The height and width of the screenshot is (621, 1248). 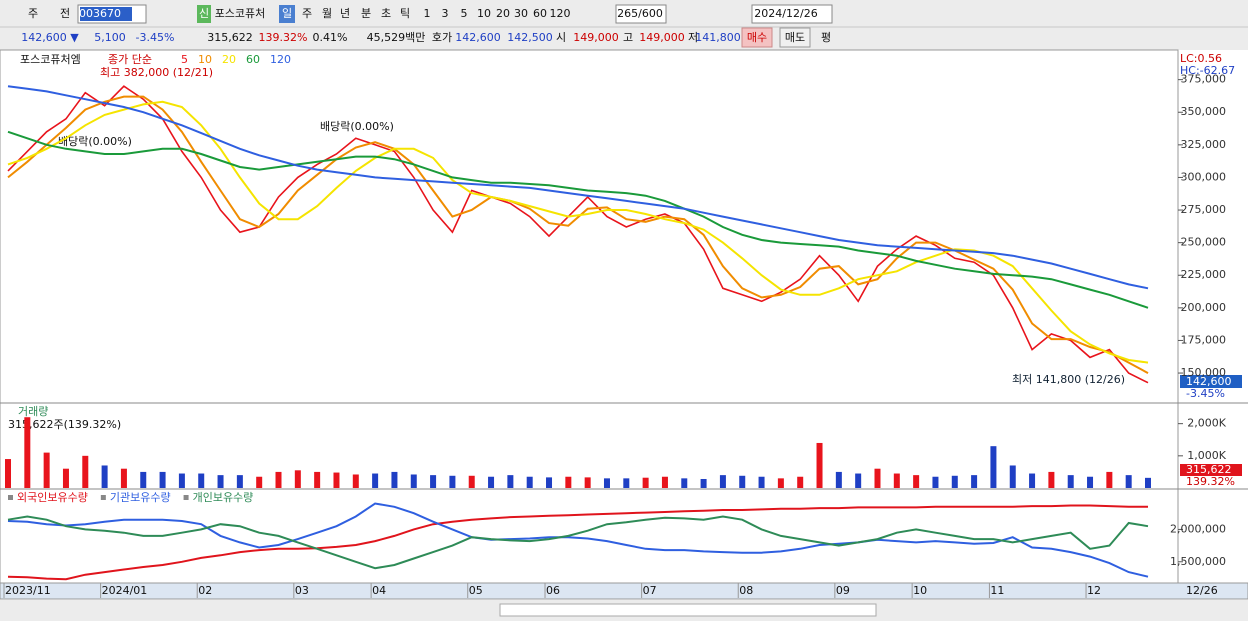 I want to click on y-tick-label: 275,000, so click(x=1204, y=209).